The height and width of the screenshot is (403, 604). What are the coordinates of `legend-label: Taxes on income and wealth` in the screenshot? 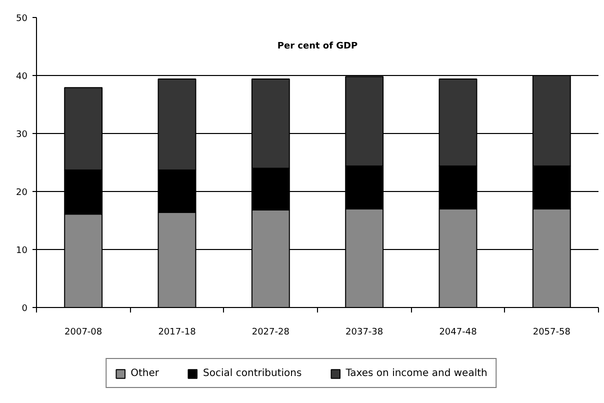 It's located at (417, 373).